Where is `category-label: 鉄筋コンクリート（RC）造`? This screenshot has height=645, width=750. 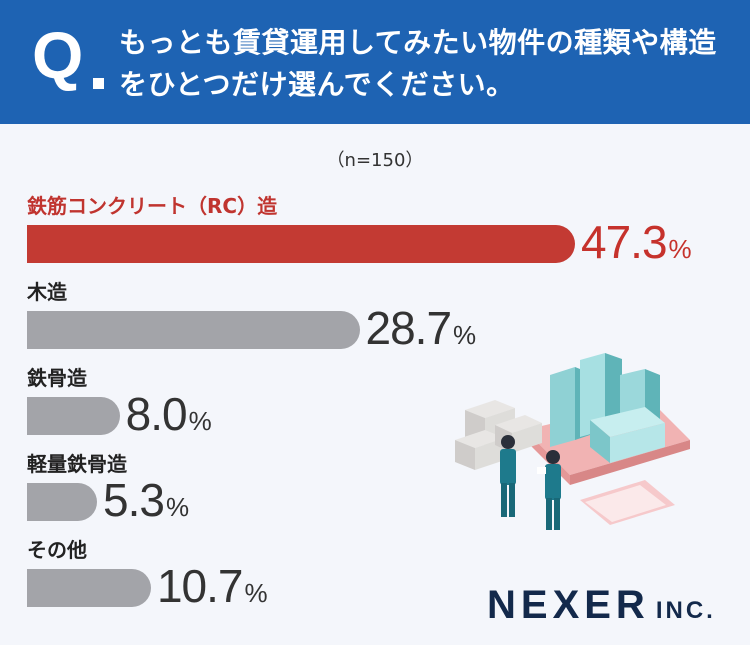 category-label: 鉄筋コンクリート（RC）造 is located at coordinates (152, 206).